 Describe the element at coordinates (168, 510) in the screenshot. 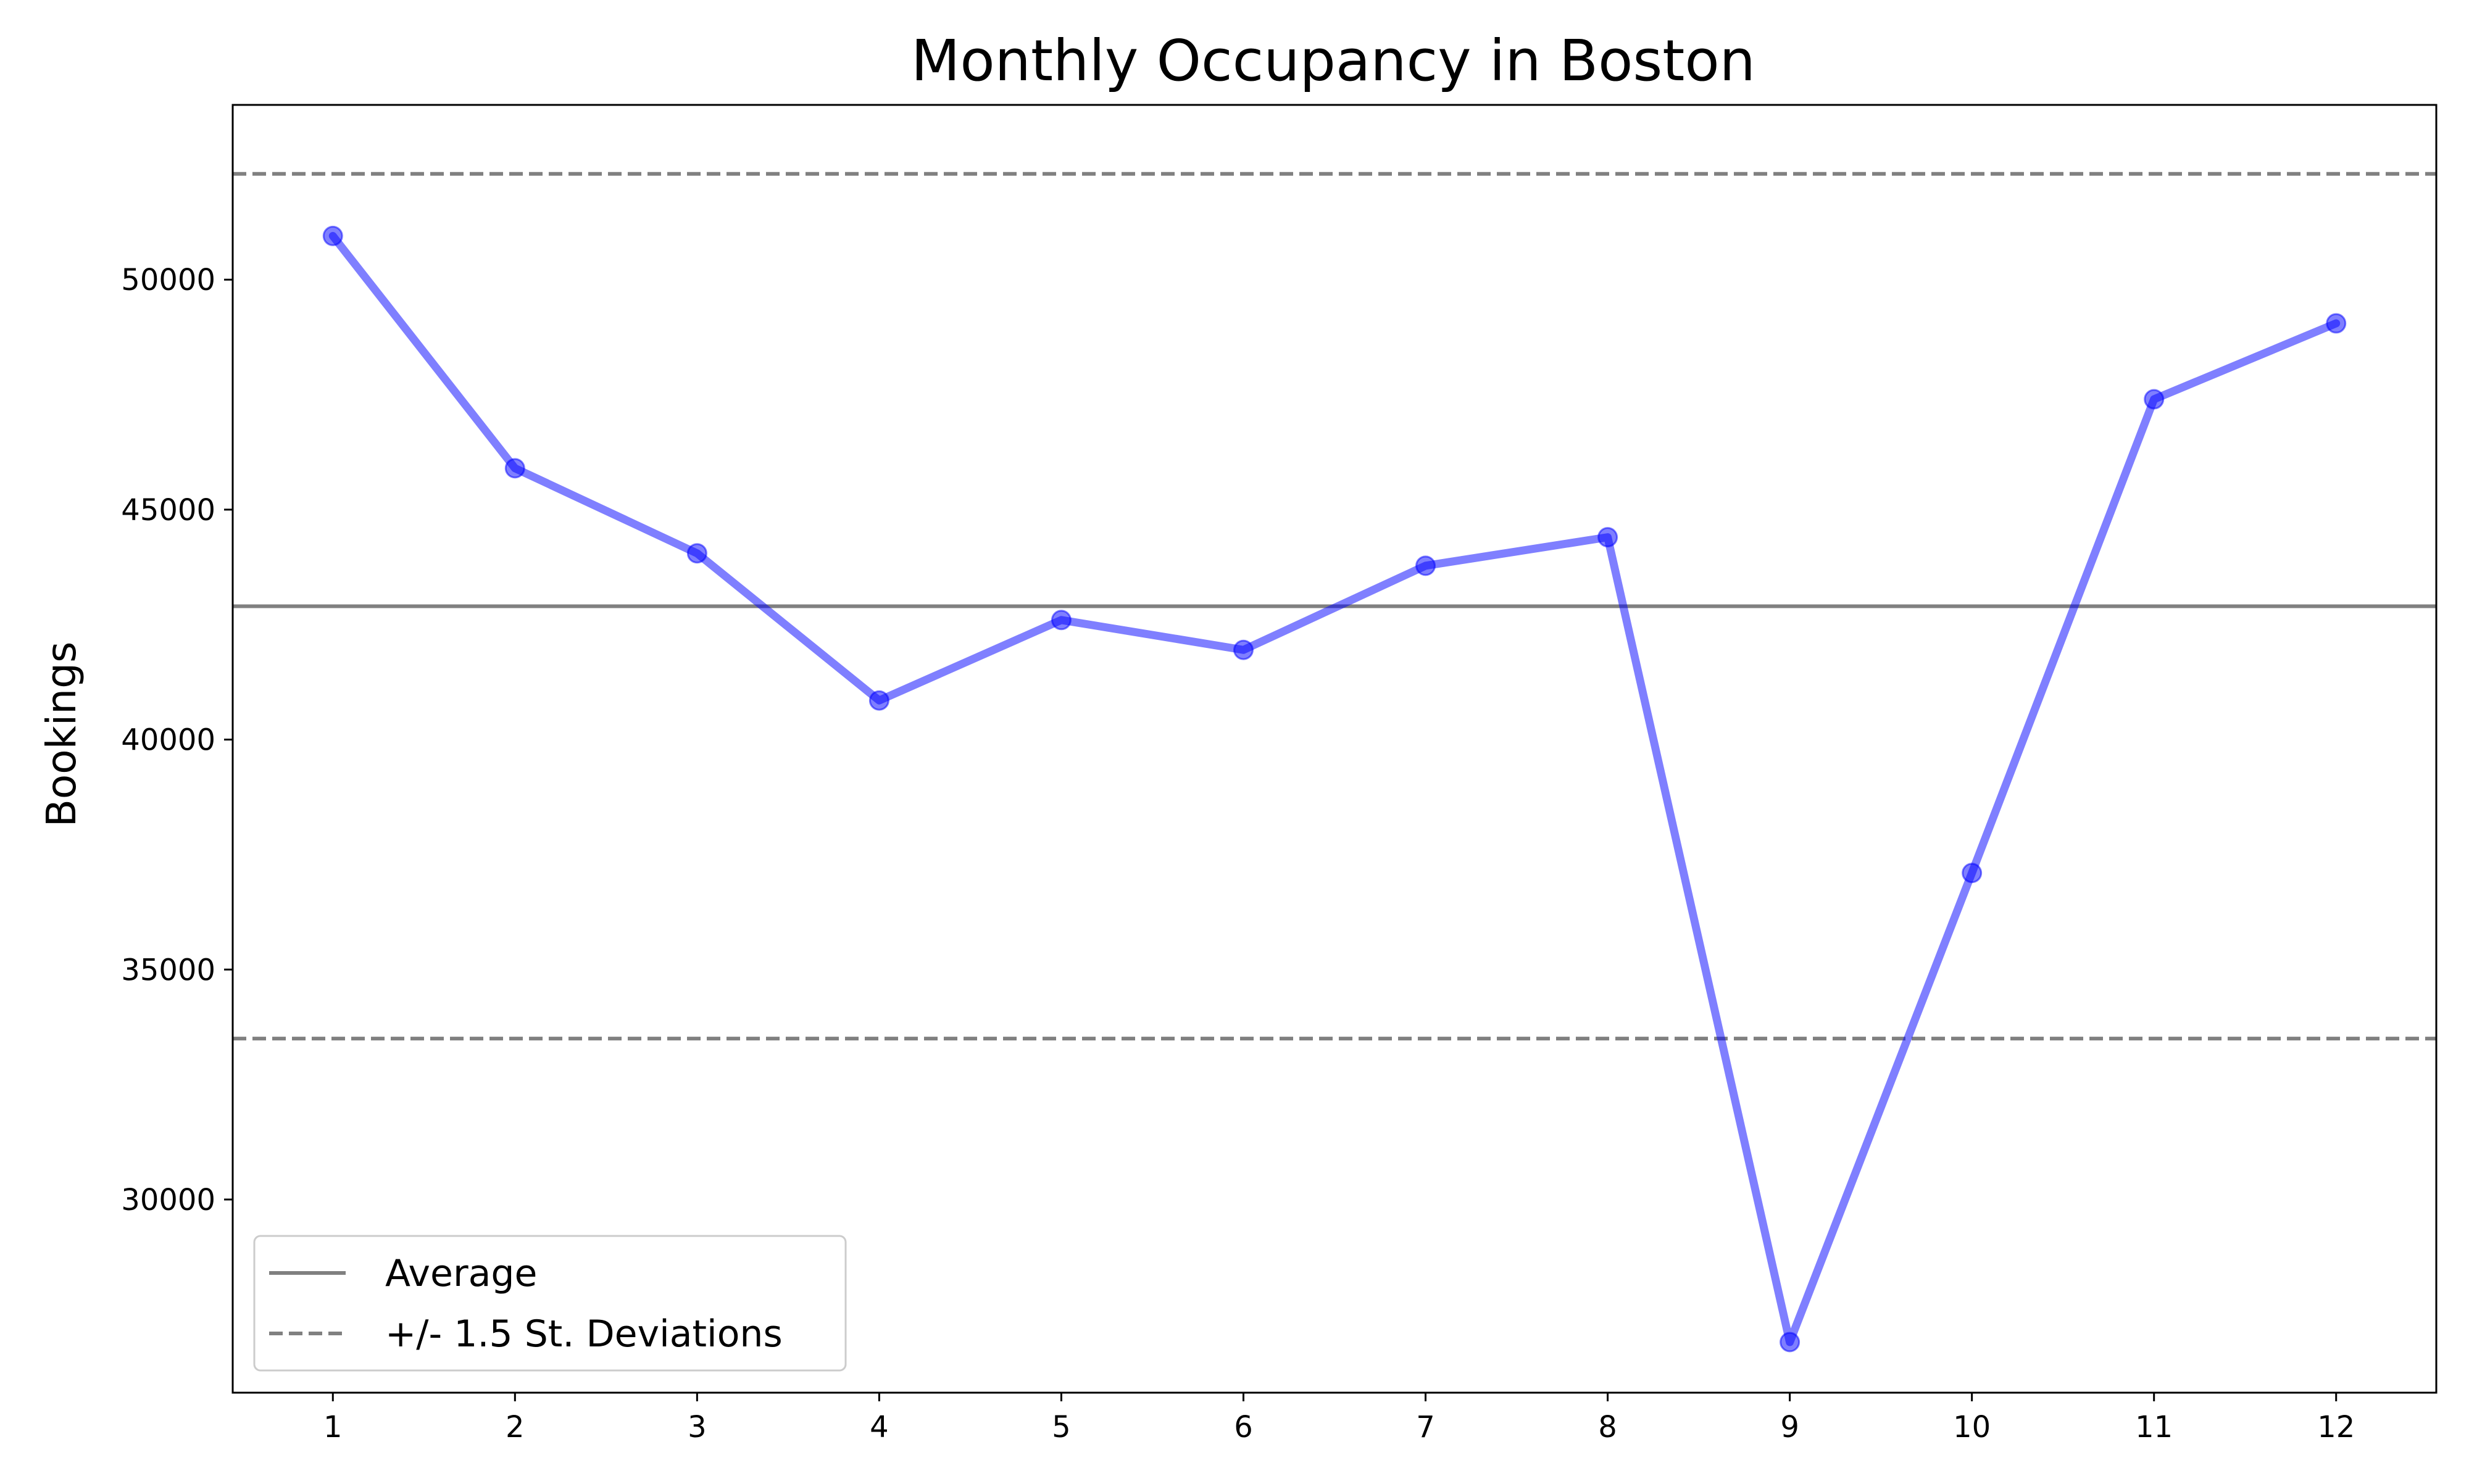

I see `y-tick-label: 45000` at that location.